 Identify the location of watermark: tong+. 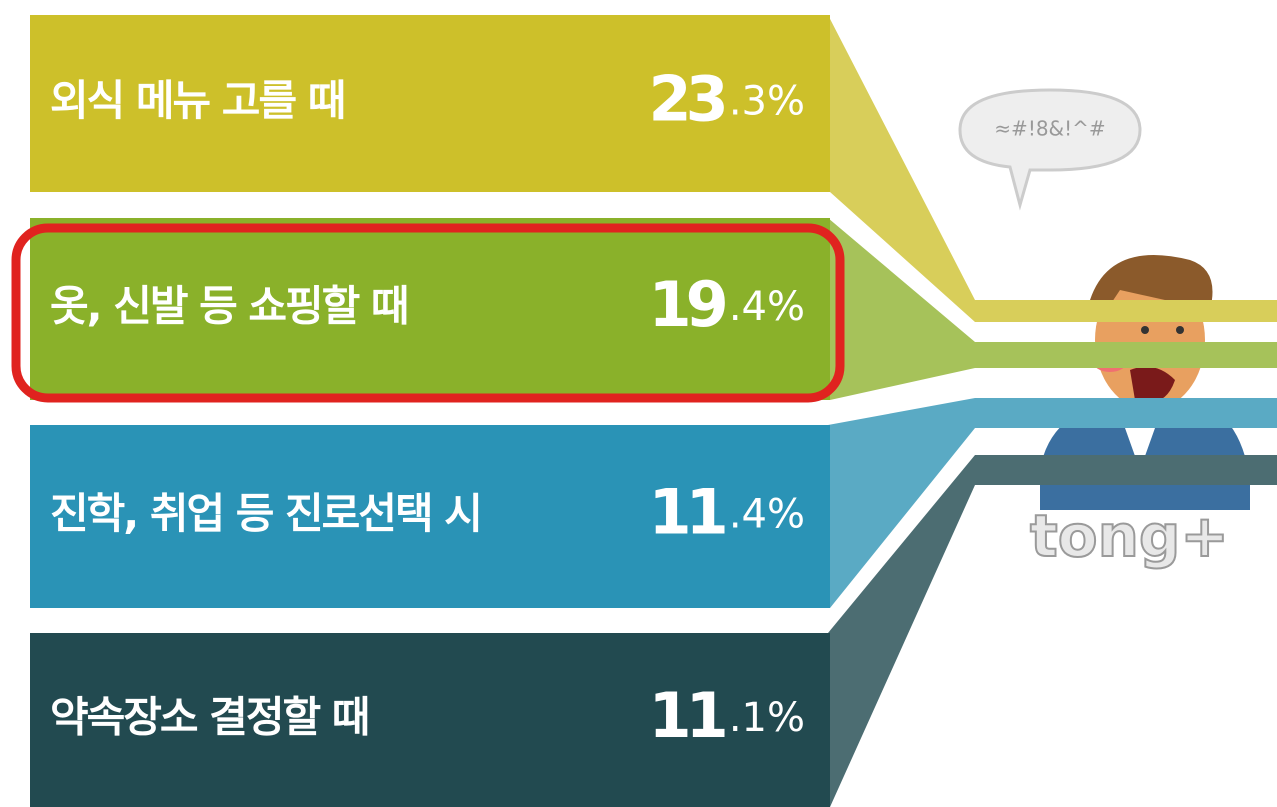
(1129, 536).